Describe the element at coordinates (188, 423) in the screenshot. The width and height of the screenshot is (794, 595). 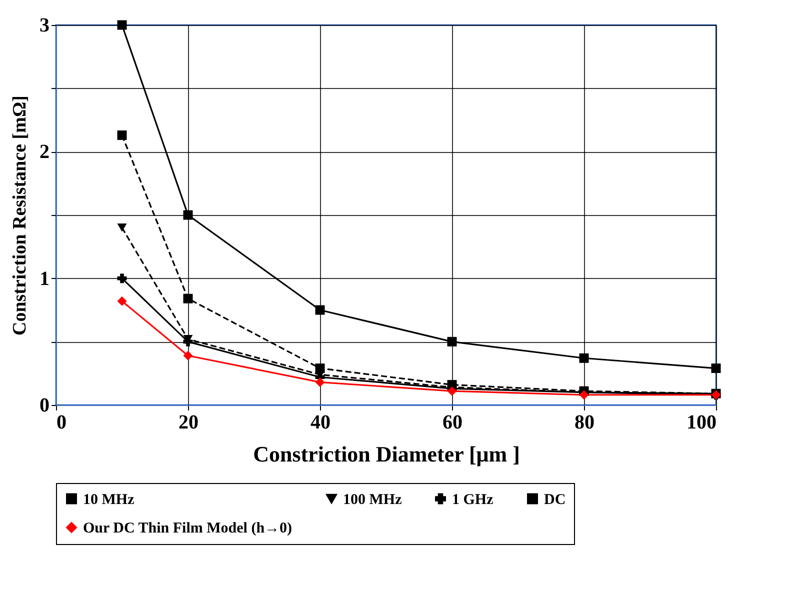
I see `x-tick-label: 20` at that location.